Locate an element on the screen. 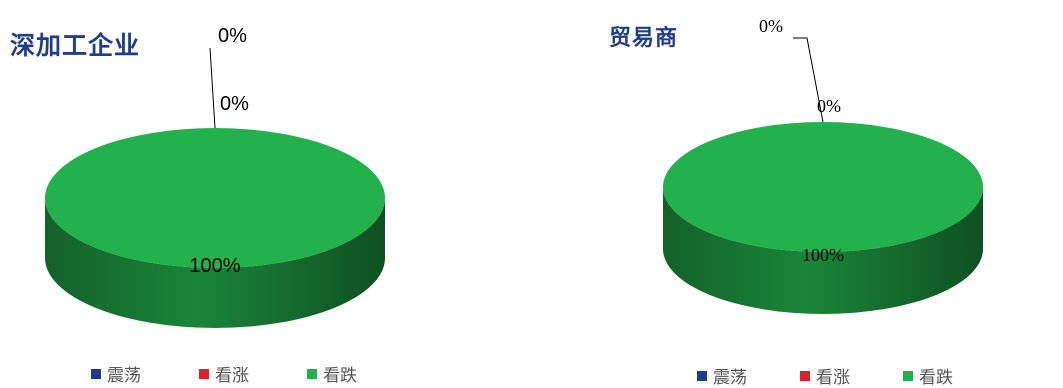 The height and width of the screenshot is (388, 1063). chart-title: 深加工企业 is located at coordinates (75, 45).